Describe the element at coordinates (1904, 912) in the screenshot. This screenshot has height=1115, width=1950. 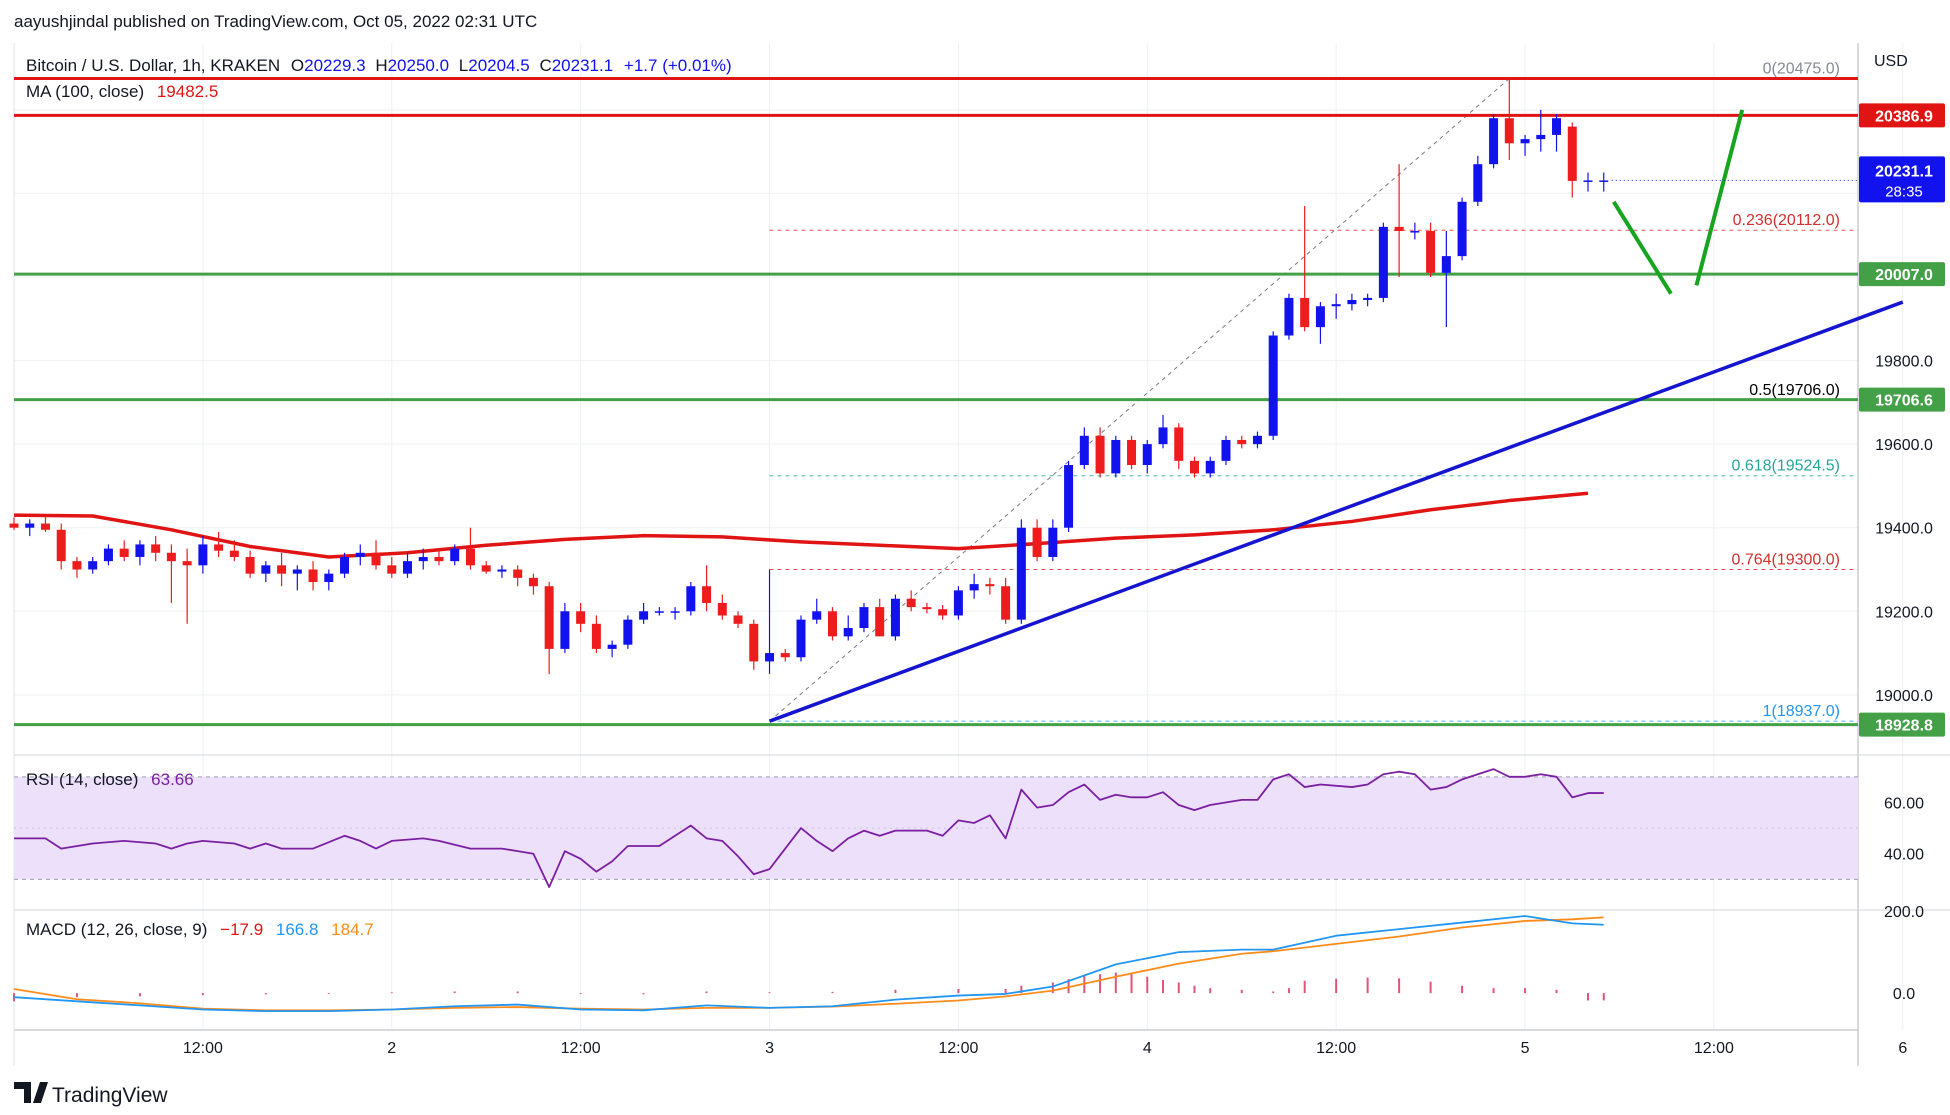
I see `macd-tick-label: 200.0` at that location.